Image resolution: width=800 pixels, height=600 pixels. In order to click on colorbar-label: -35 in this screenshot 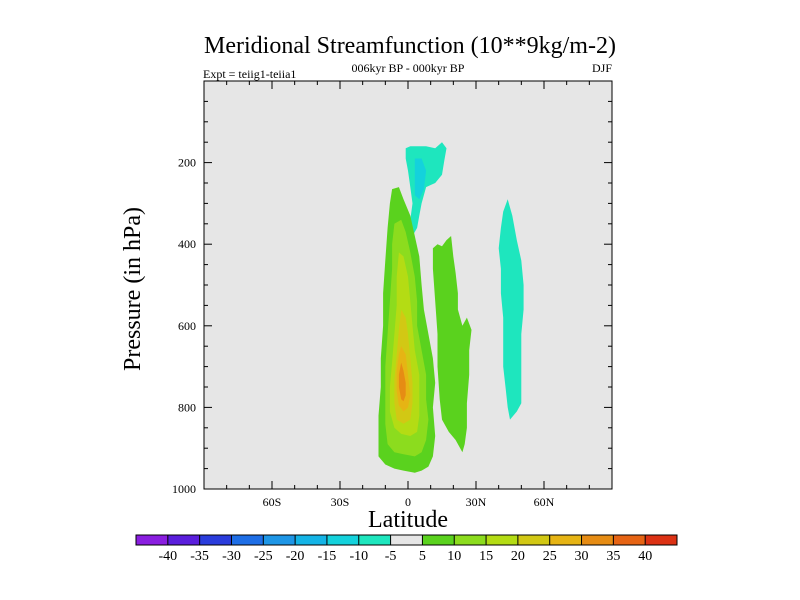, I will do `click(199, 556)`.